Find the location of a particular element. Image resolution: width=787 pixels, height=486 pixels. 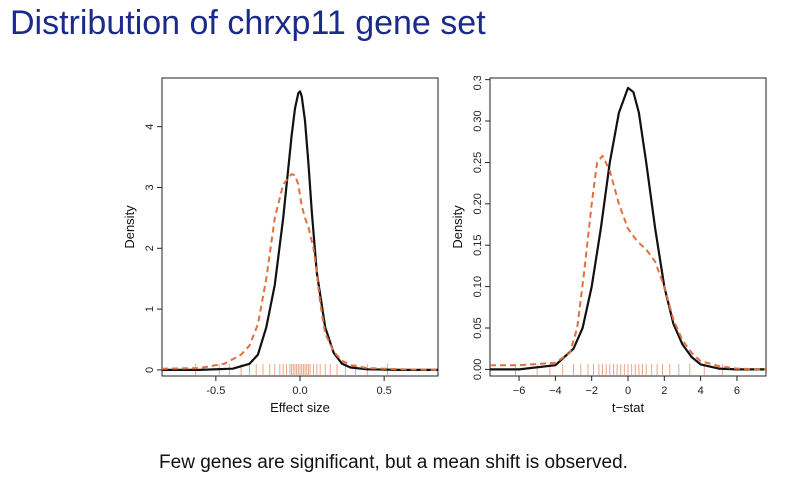

effect-size-x-tick-label: -0.5 is located at coordinates (215, 391).